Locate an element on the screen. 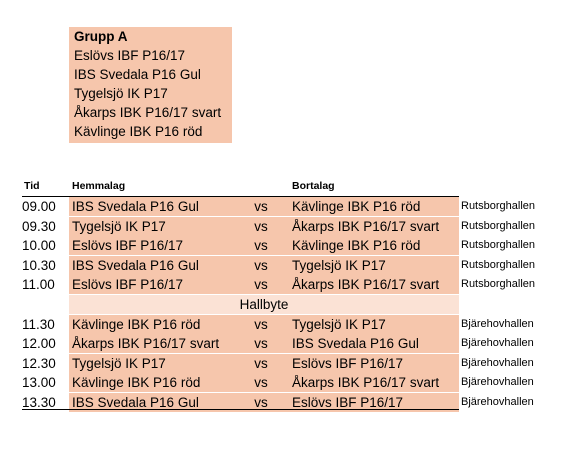  match-time: 11.00 is located at coordinates (38, 284).